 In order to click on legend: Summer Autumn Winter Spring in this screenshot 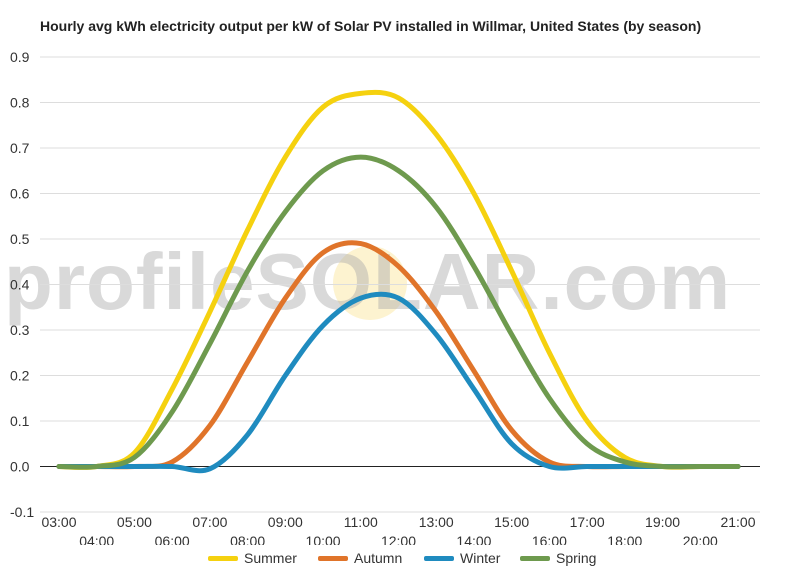, I will do `click(400, 558)`.